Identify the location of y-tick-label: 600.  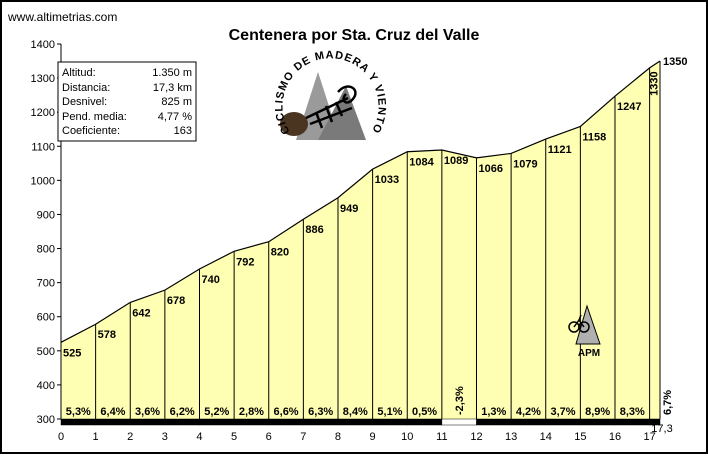
(46, 318).